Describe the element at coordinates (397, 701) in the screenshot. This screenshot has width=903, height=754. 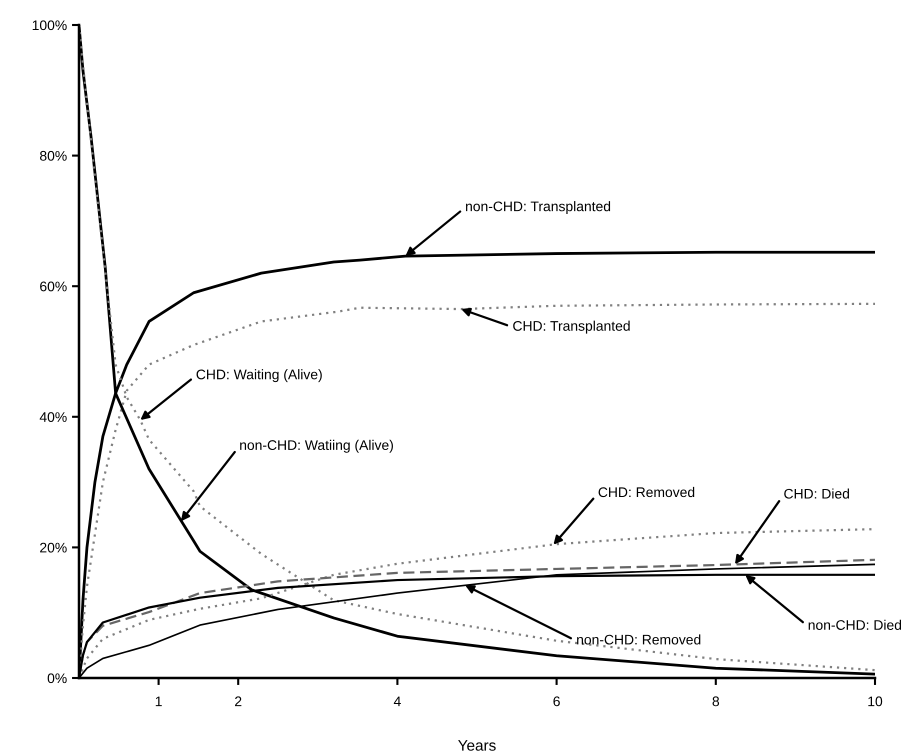
I see `x-tick-label: 4` at that location.